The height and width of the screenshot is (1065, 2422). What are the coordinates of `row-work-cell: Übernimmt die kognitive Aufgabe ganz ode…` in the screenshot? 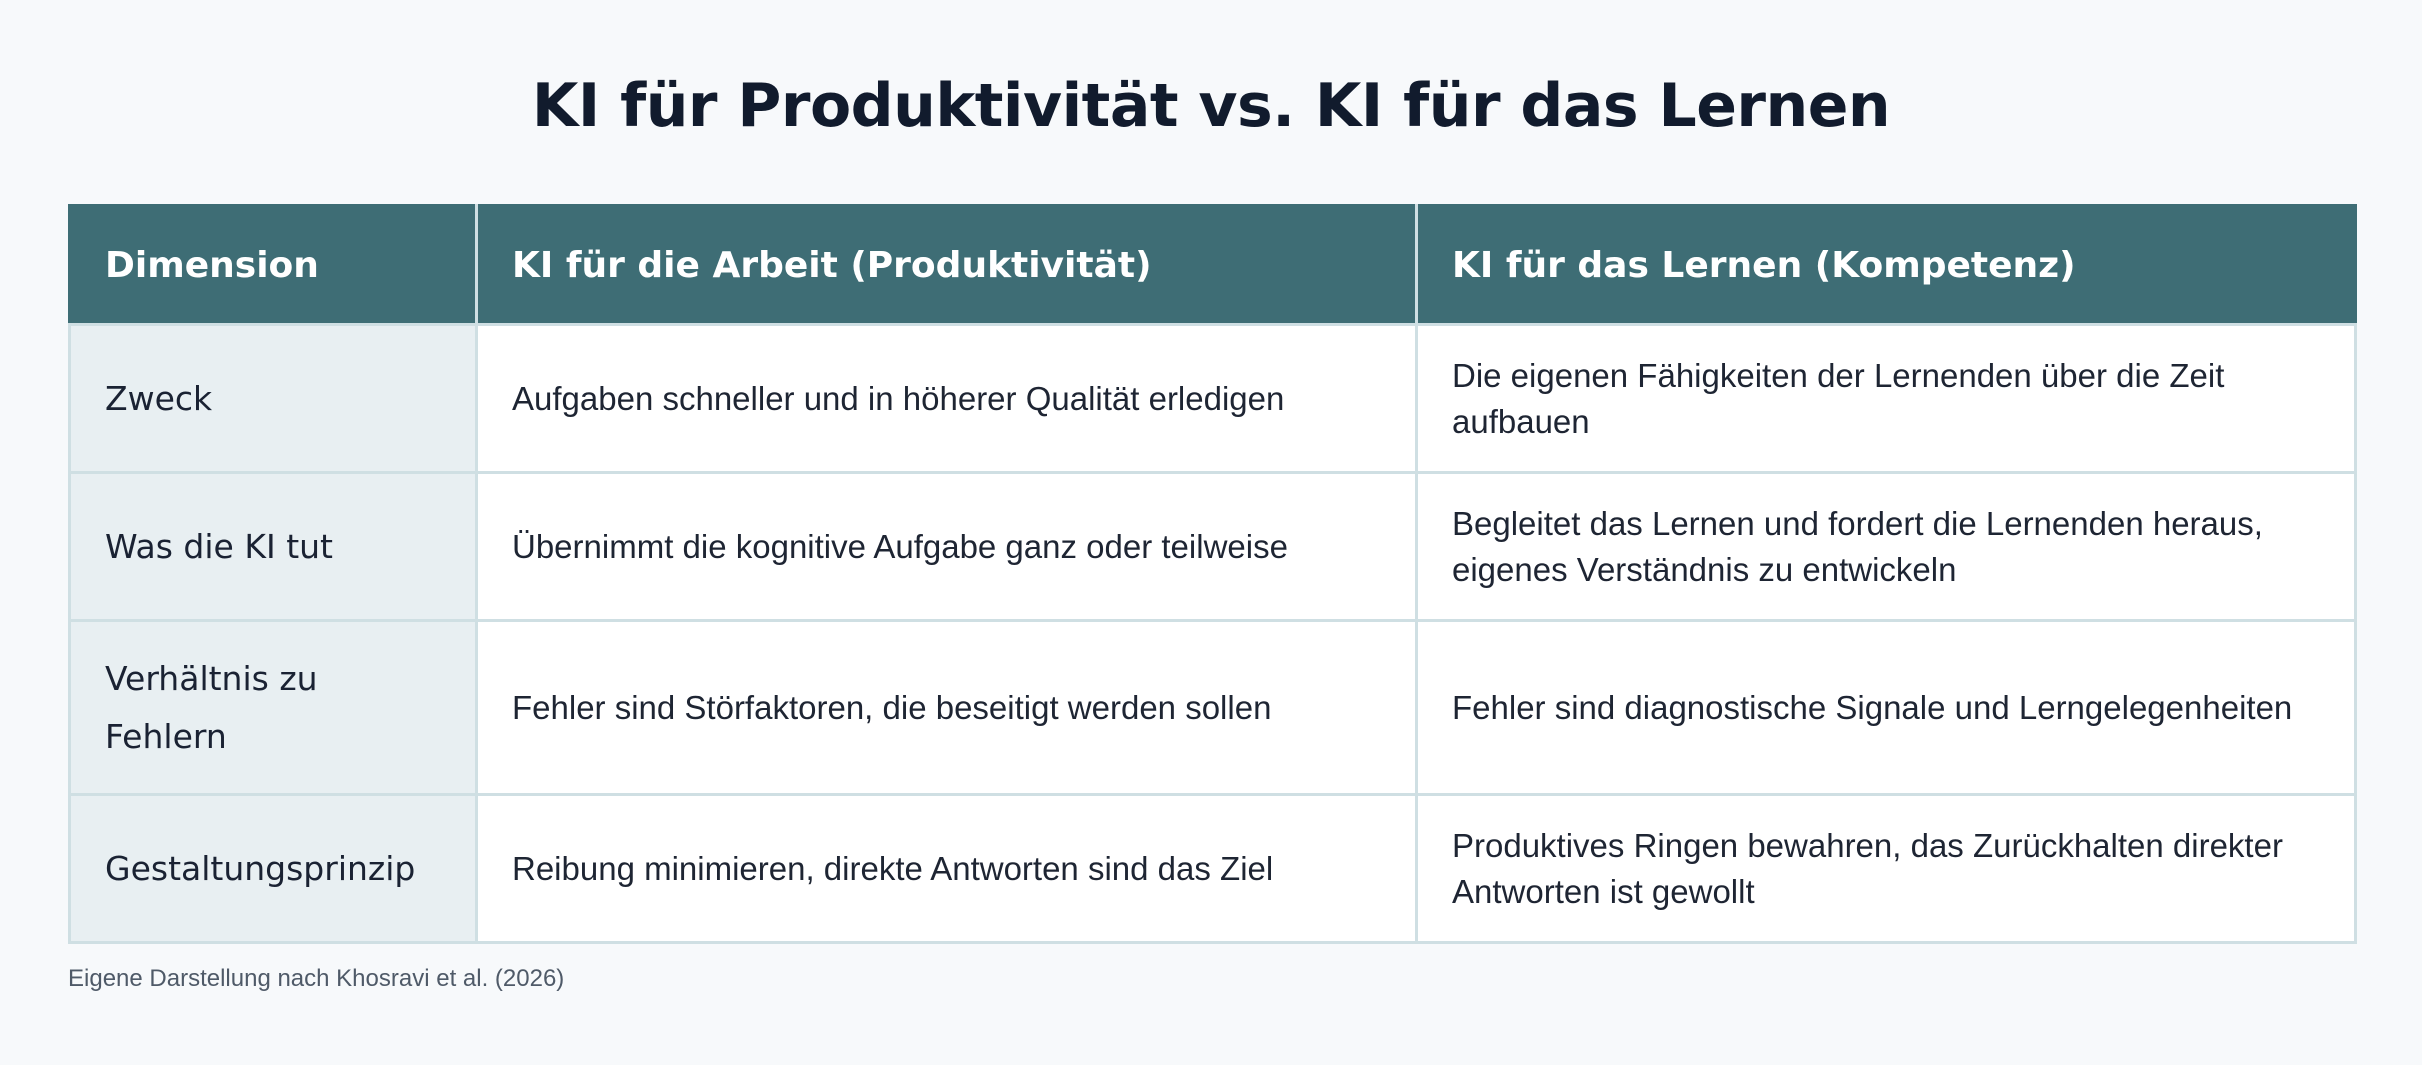 It's located at (946, 546).